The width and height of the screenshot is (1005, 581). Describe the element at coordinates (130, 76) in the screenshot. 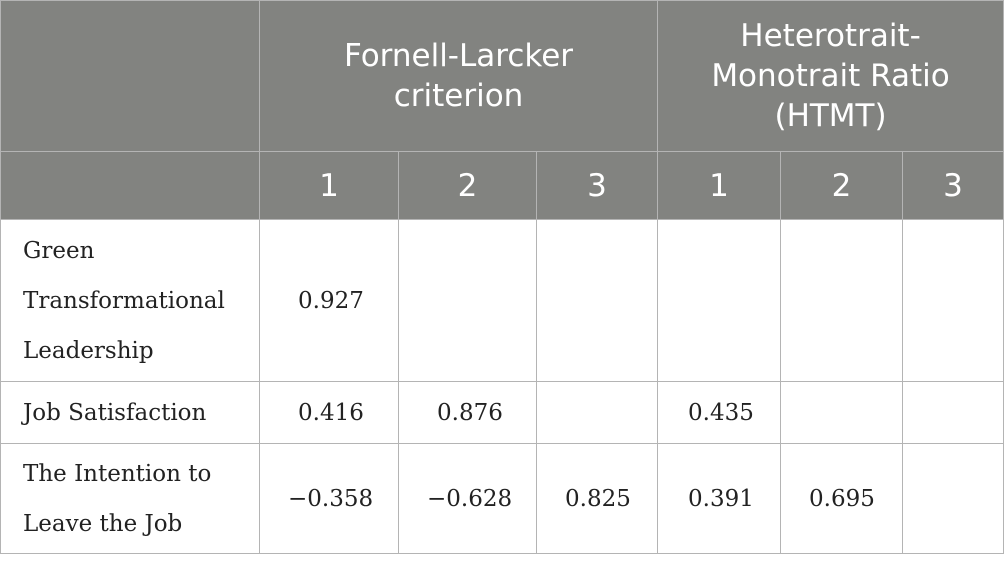

I see `corner-header-cell` at that location.